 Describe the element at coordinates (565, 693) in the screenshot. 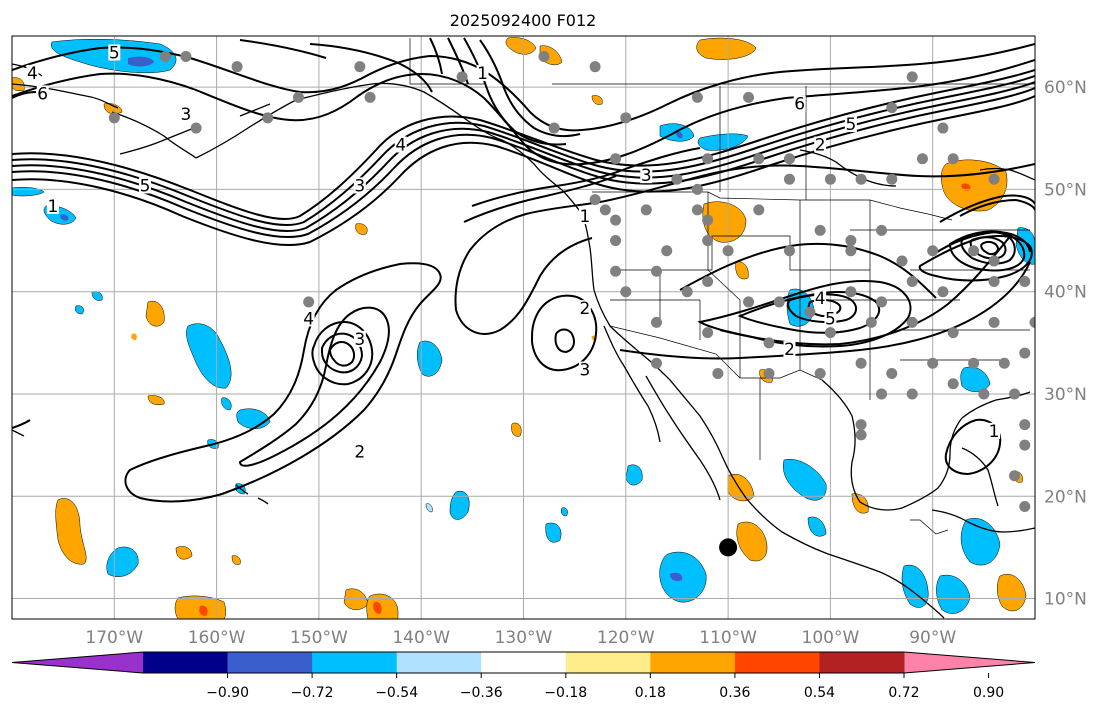

I see `colorbar-tick-label: −0.18` at that location.